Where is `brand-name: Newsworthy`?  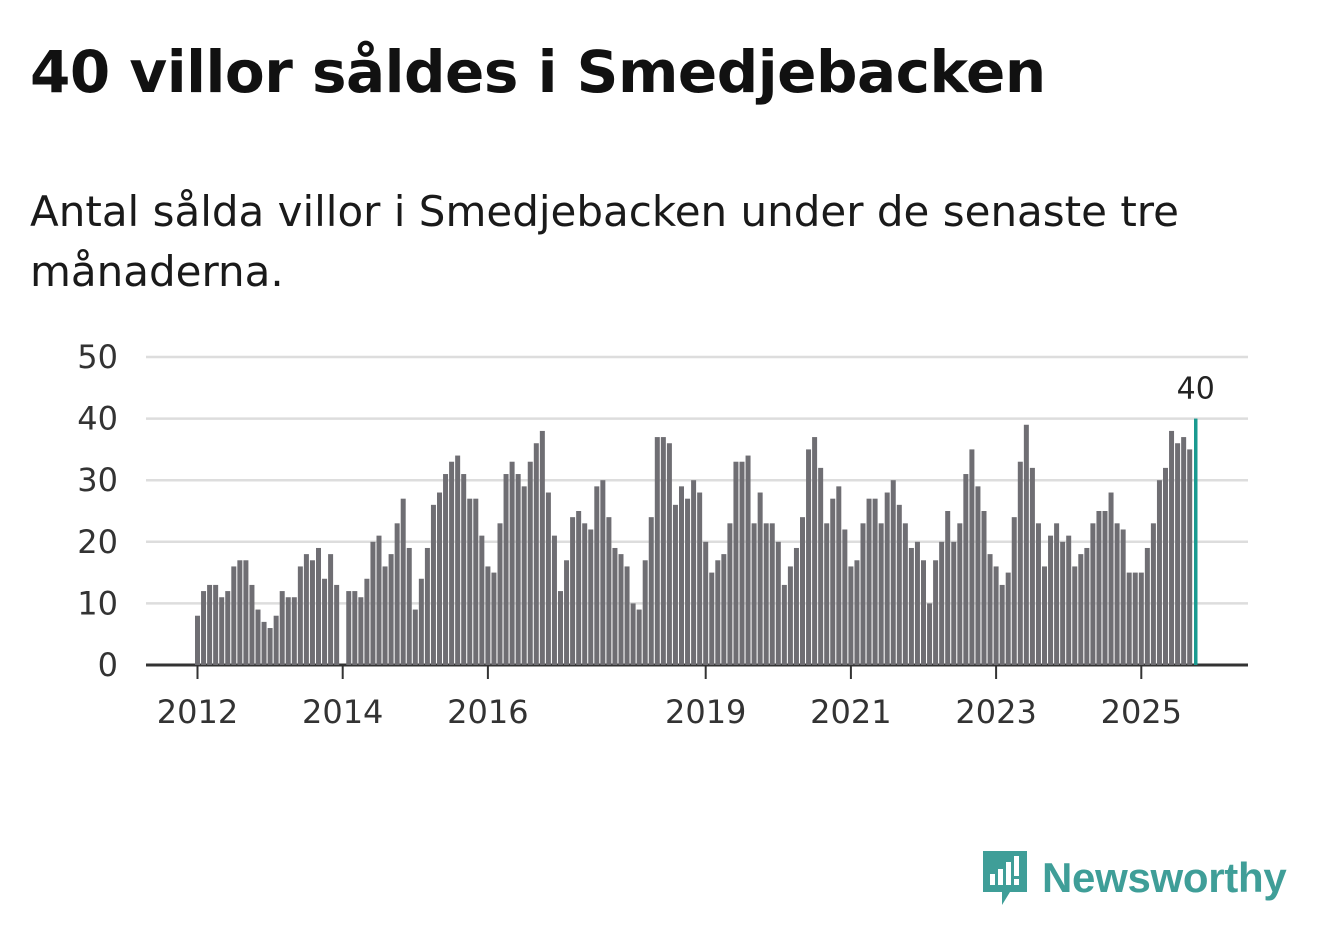
brand-name: Newsworthy is located at coordinates (1164, 877).